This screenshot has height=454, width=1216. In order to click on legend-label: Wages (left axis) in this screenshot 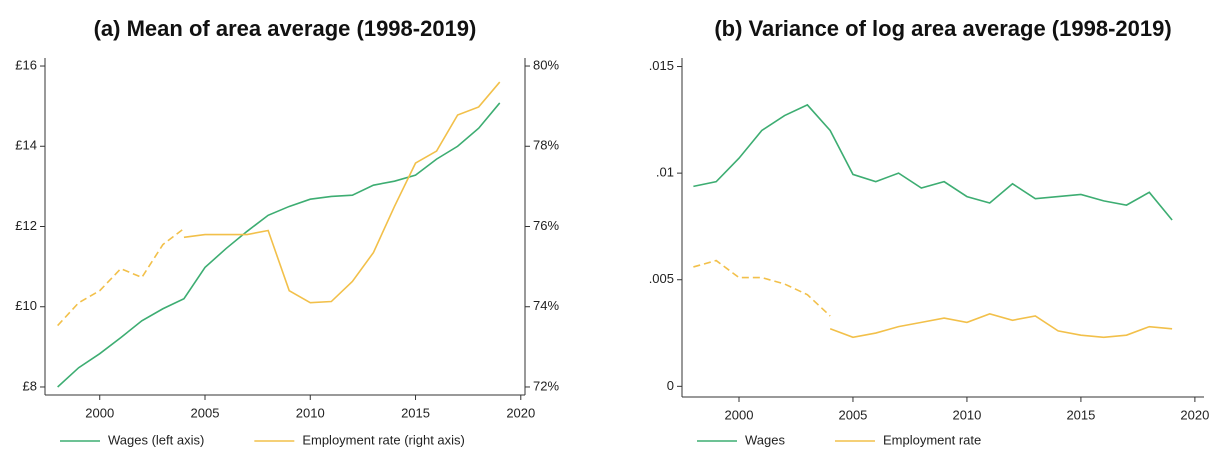, I will do `click(156, 439)`.